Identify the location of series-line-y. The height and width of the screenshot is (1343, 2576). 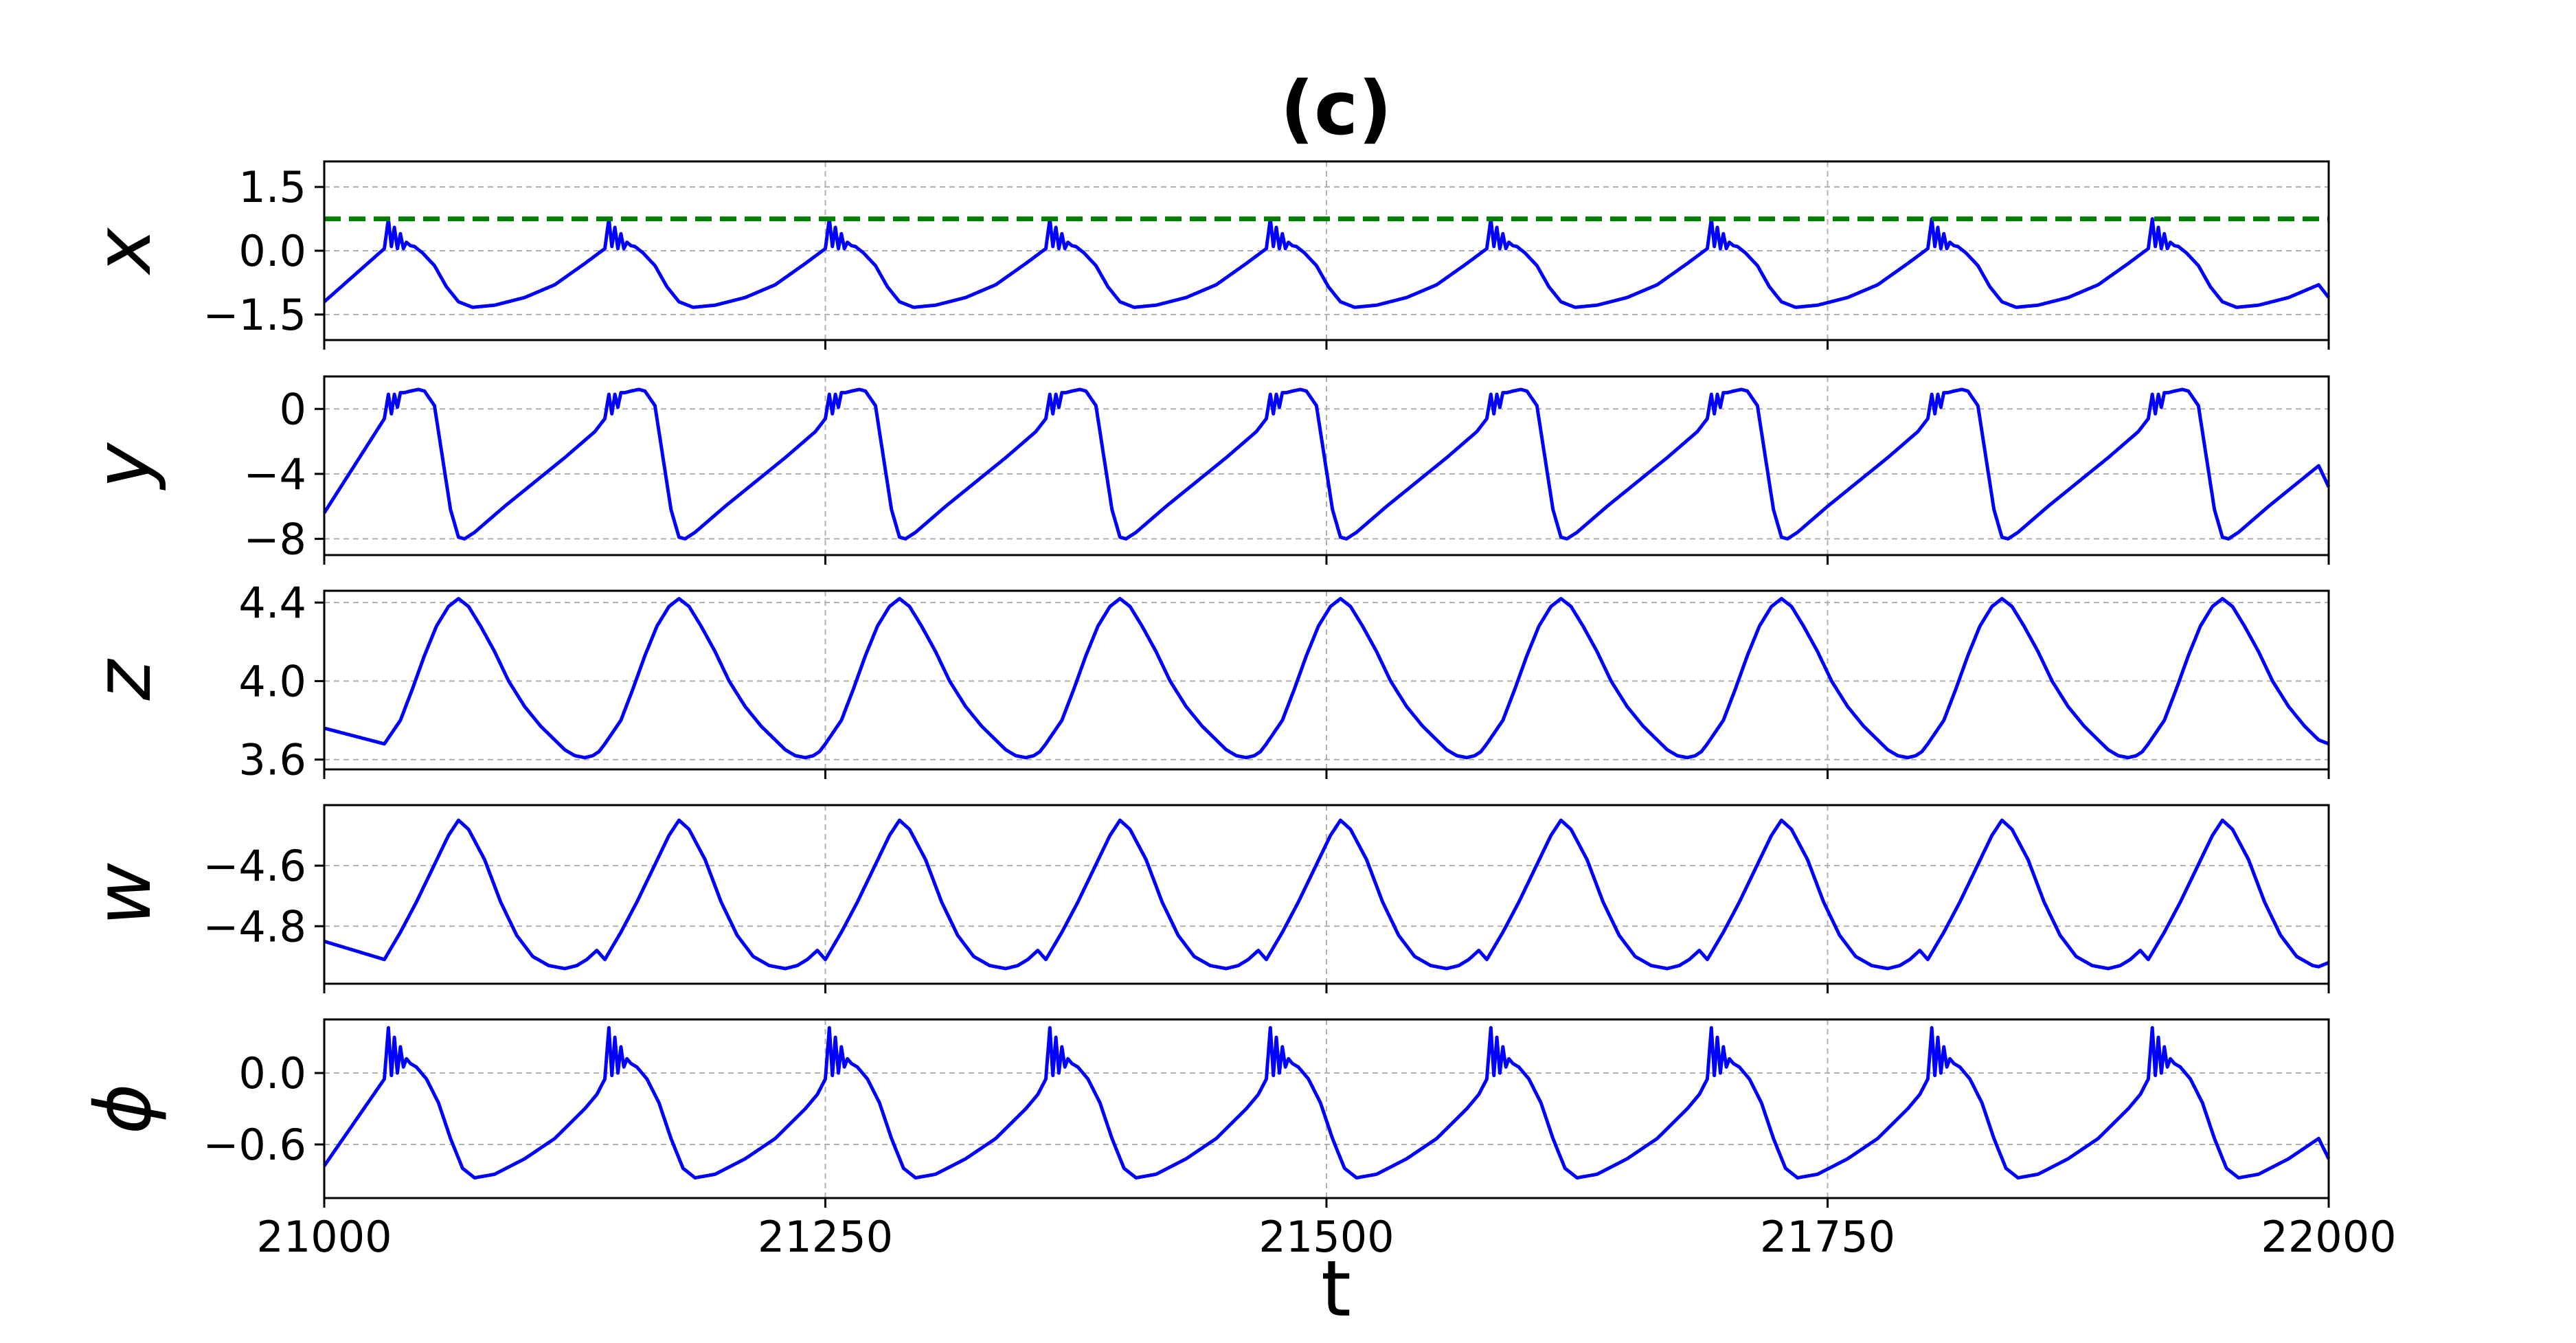
(1326, 464).